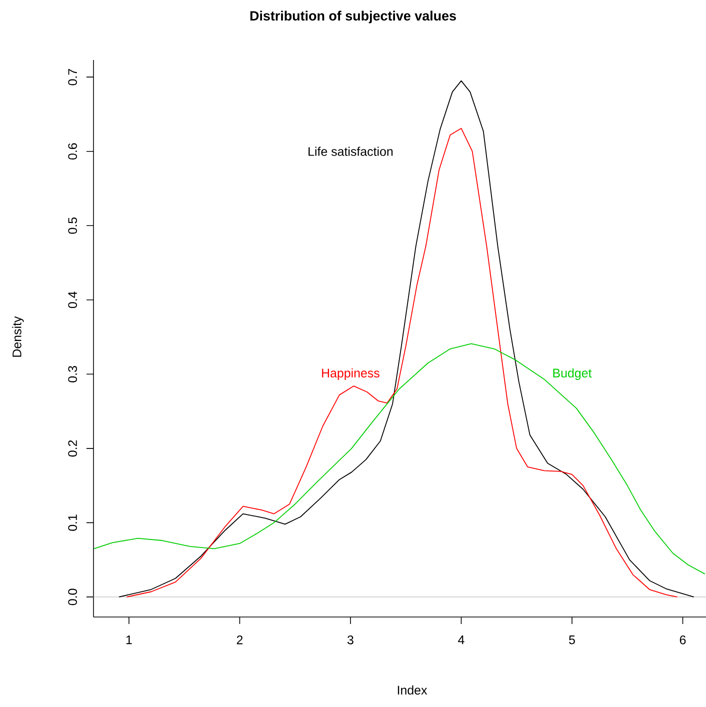 Image resolution: width=706 pixels, height=707 pixels. Describe the element at coordinates (72, 300) in the screenshot. I see `y-tick-label: 0.4` at that location.